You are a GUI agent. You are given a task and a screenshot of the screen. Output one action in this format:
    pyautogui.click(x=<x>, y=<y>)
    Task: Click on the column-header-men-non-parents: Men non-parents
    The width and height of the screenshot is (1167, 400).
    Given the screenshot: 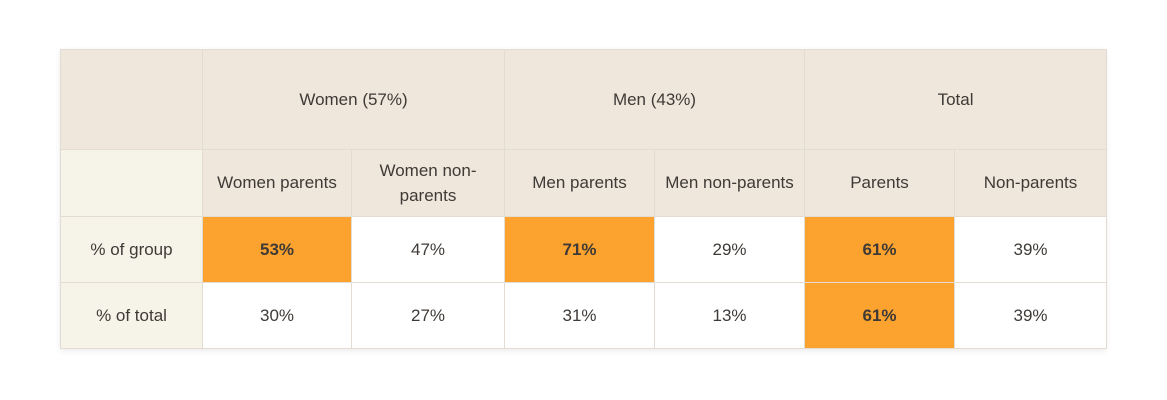 What is the action you would take?
    pyautogui.click(x=729, y=183)
    